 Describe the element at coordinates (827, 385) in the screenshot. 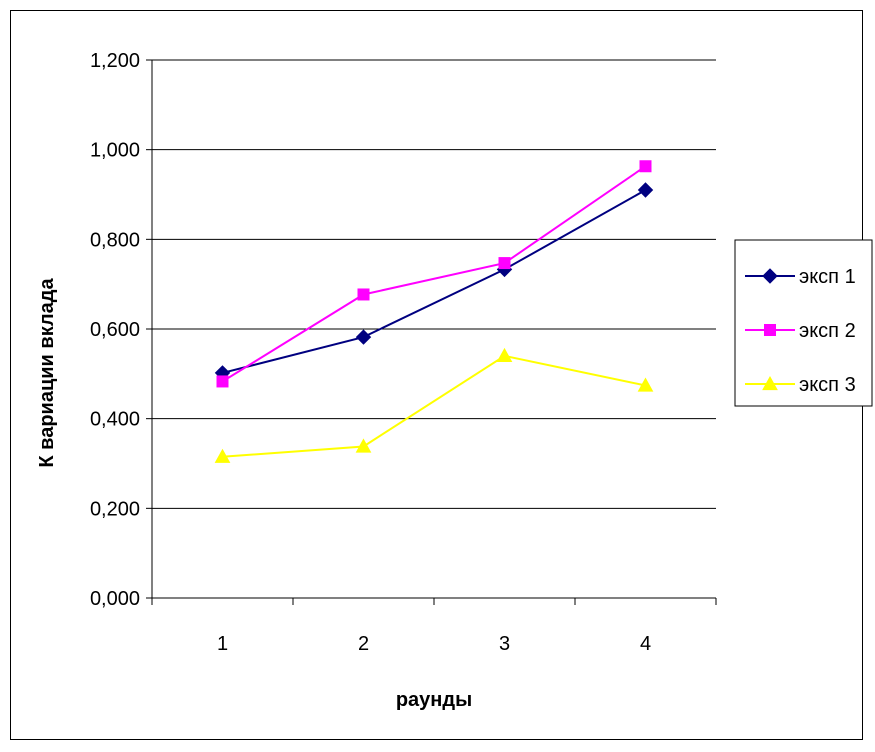

I see `legend-label: эксп 3` at that location.